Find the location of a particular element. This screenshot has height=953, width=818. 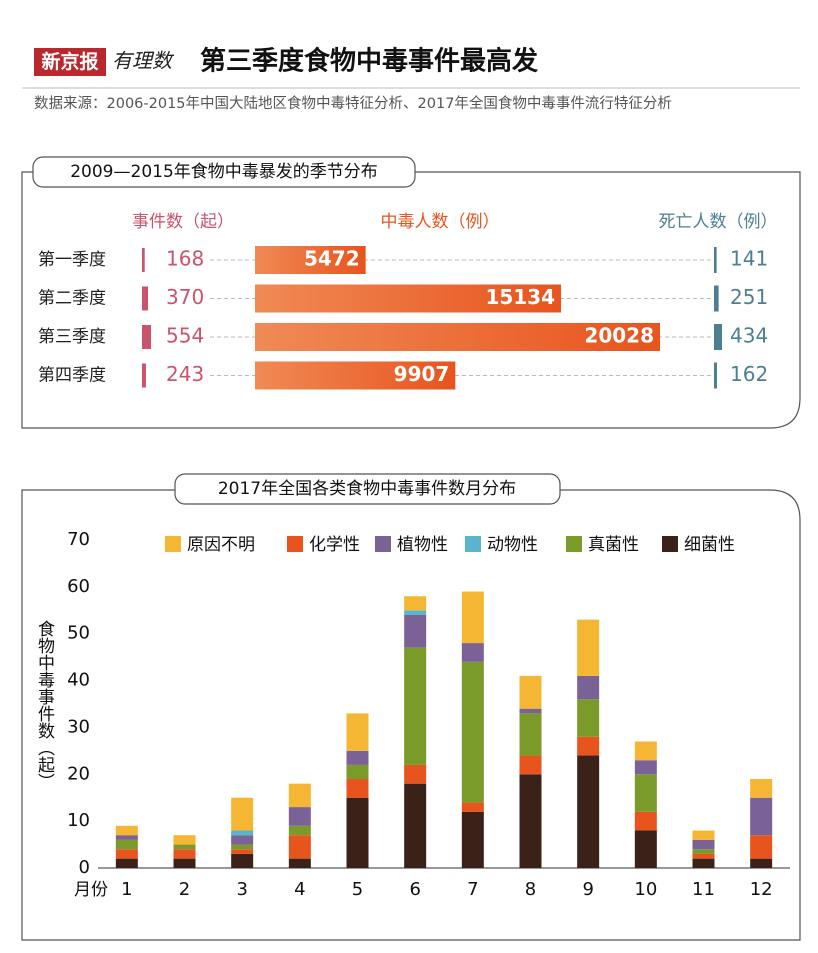

value-label: 9907 is located at coordinates (422, 374).